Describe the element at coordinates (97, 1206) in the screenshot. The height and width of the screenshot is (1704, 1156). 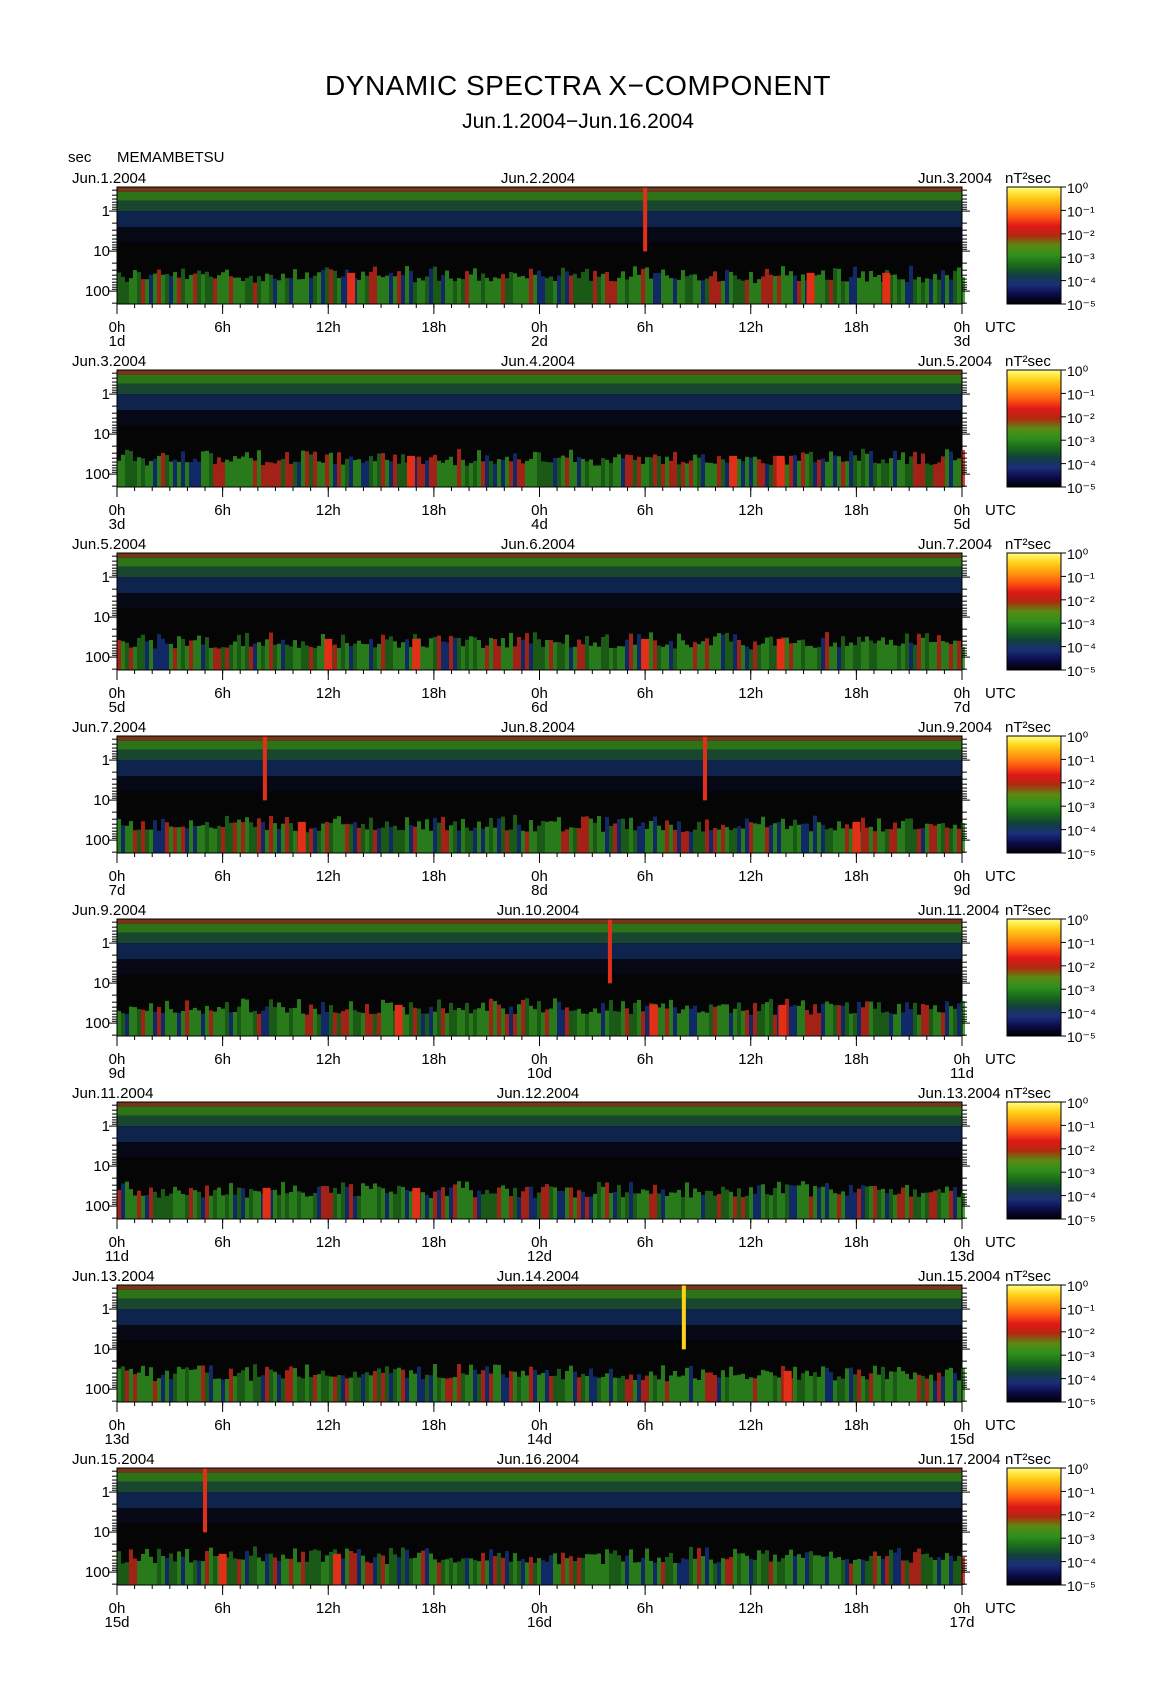
I see `y-tick-label: 100` at that location.